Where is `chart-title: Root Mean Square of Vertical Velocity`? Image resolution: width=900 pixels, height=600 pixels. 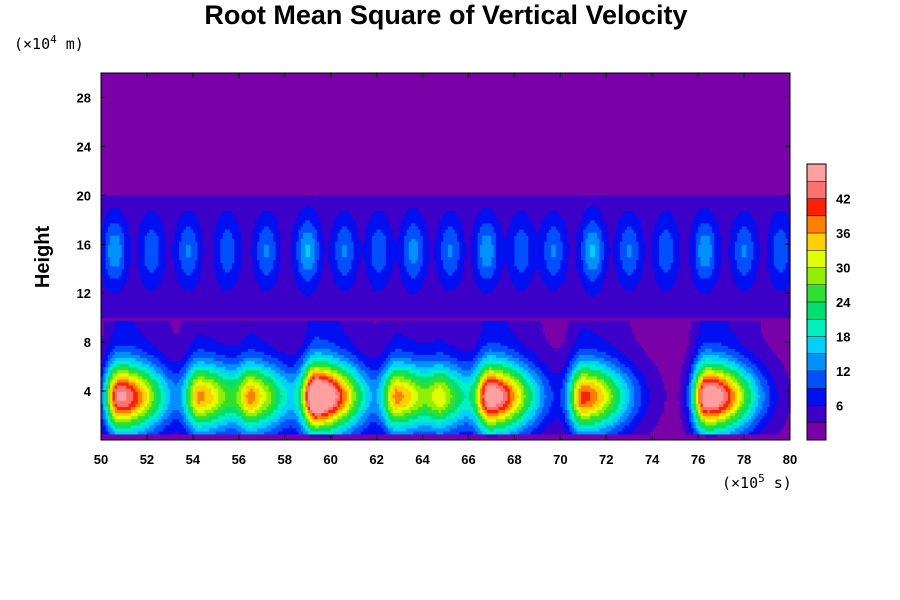 chart-title: Root Mean Square of Vertical Velocity is located at coordinates (445, 15).